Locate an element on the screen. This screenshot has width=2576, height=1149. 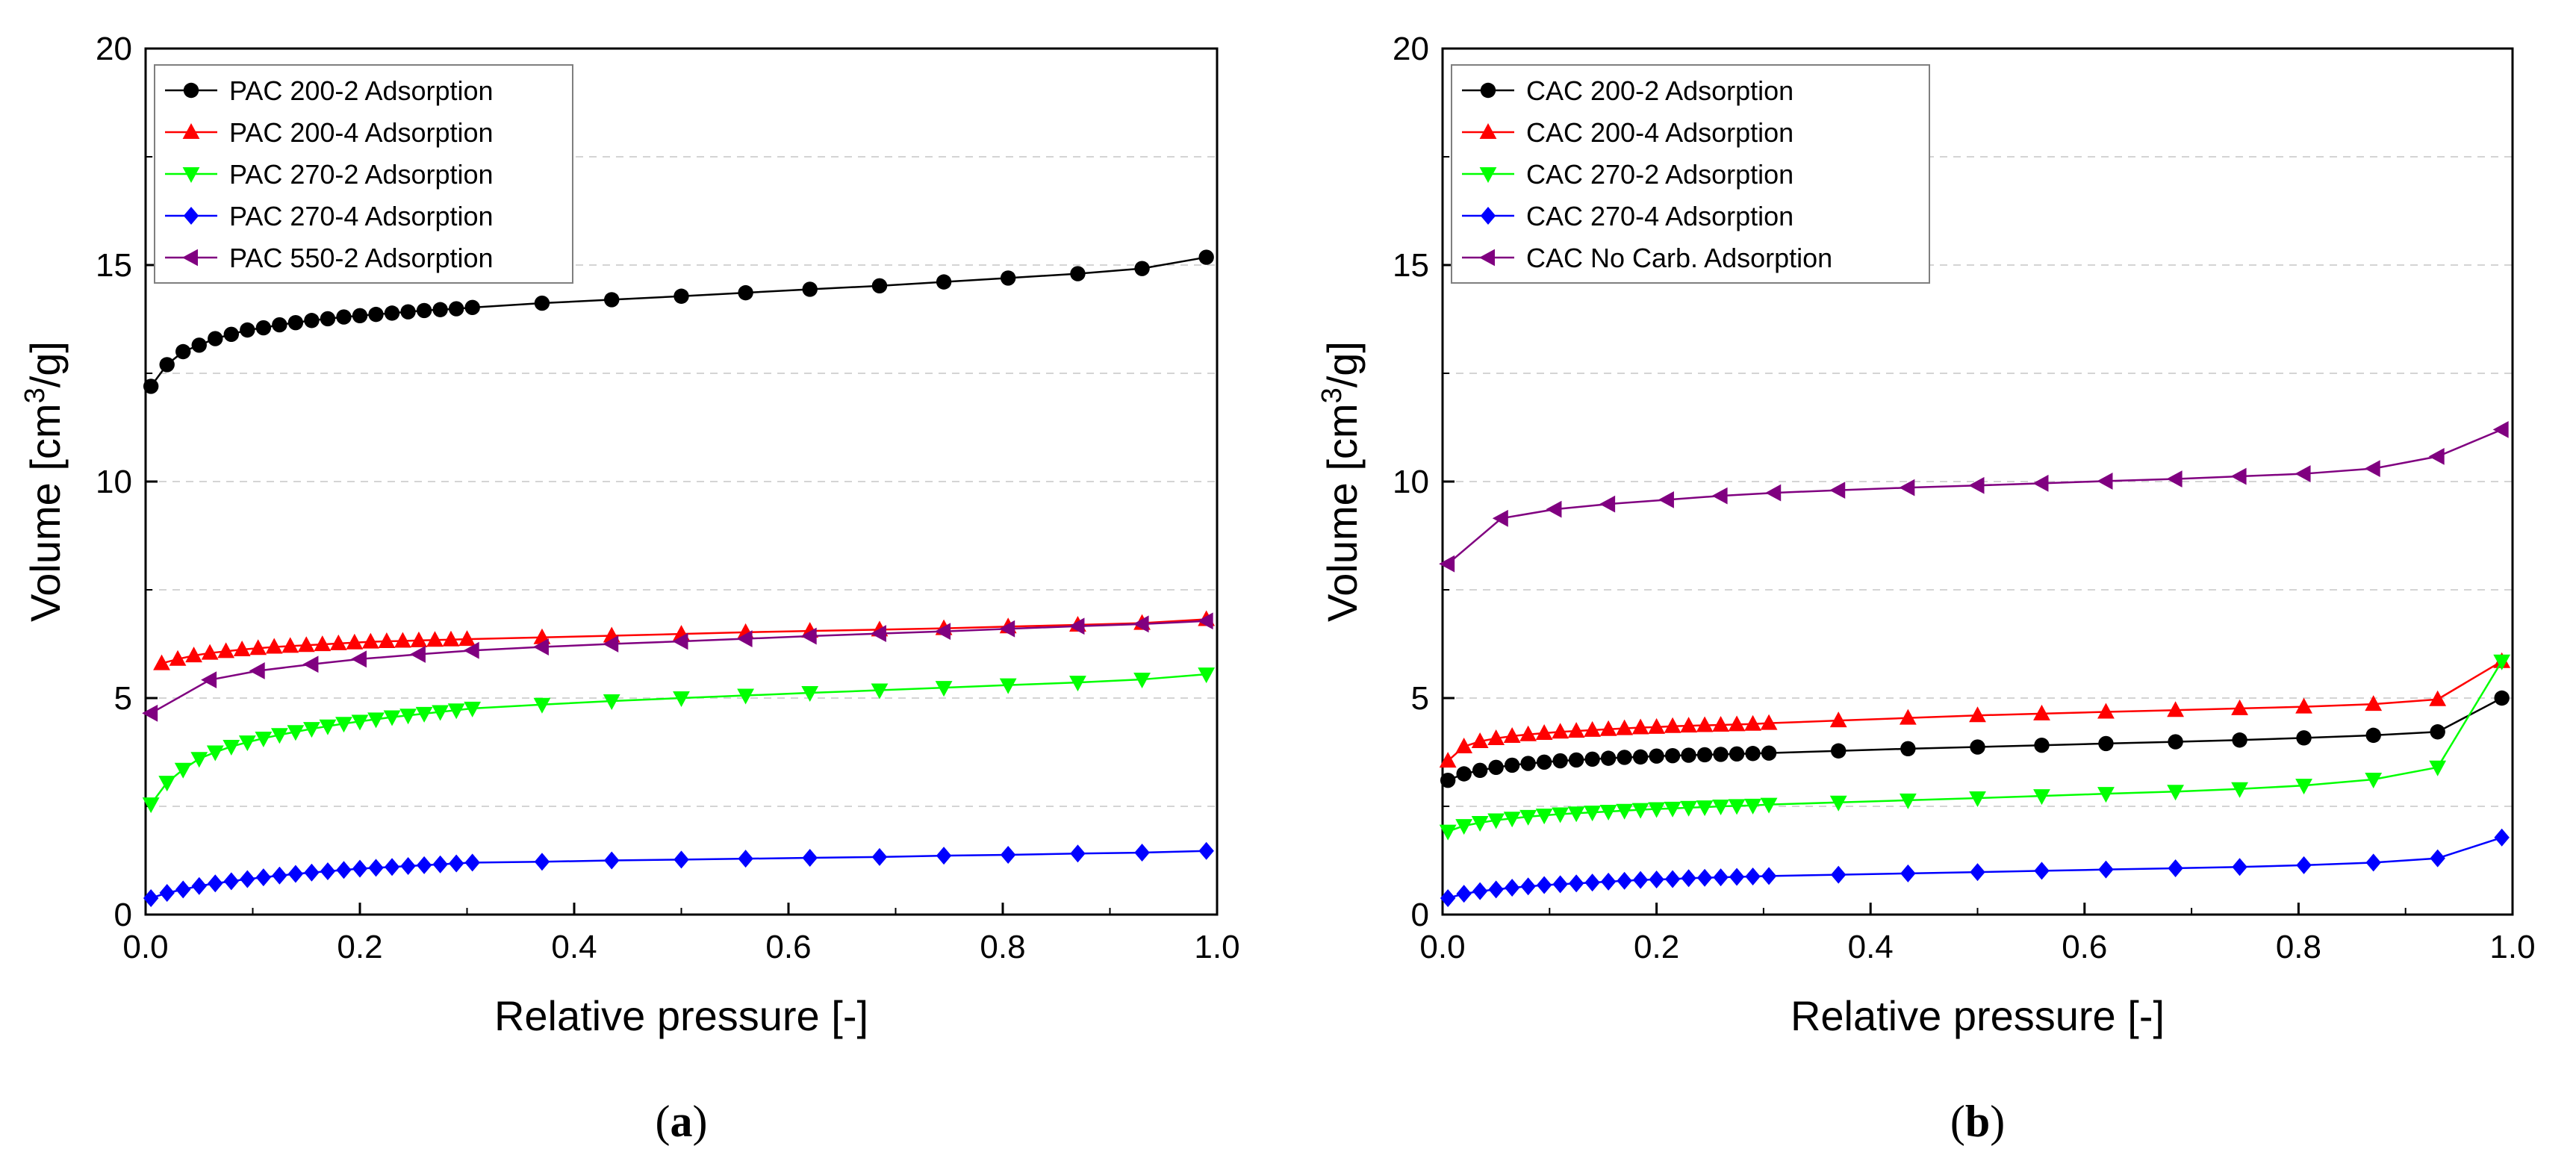
y-axis-label: Volume [cm3/g] is located at coordinates (1341, 481).